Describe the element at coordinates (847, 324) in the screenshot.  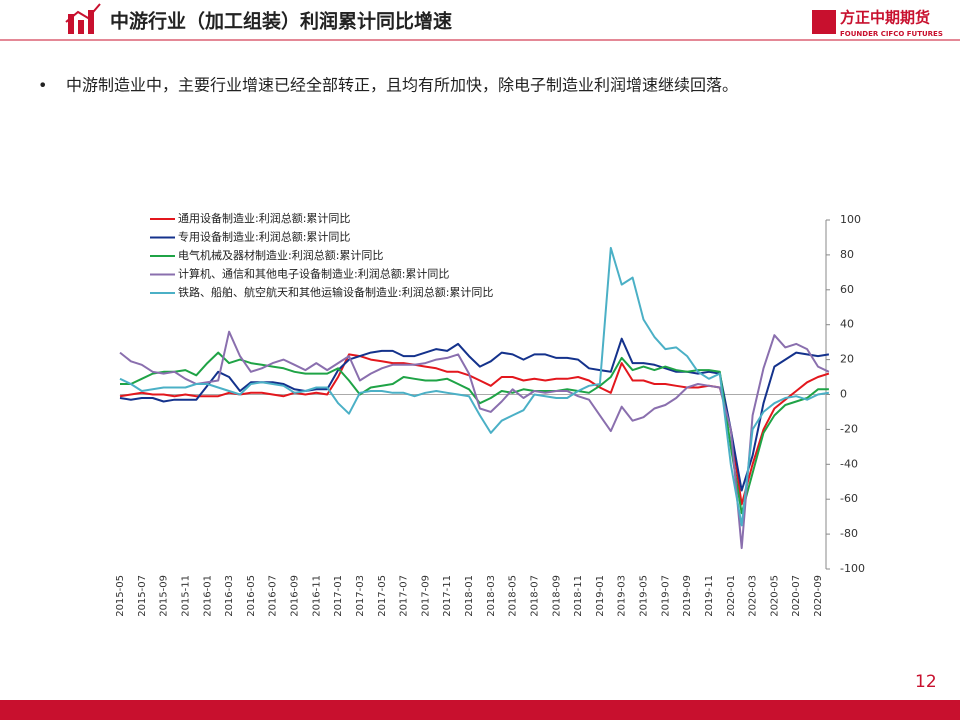
I see `y-tick-label: 40` at that location.